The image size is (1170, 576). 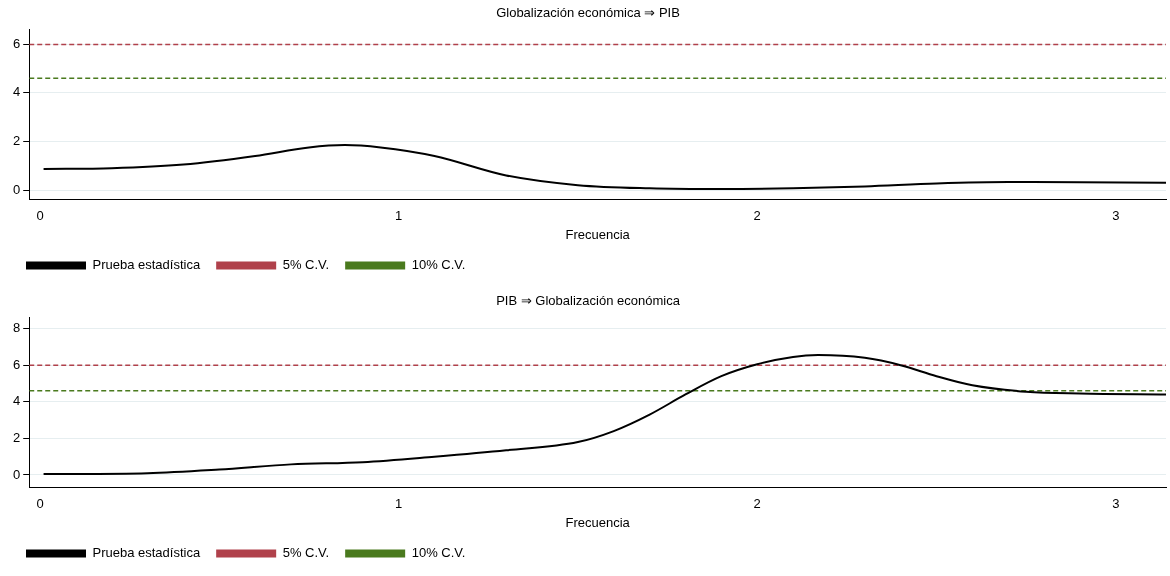 I want to click on line-series, so click(x=604, y=167).